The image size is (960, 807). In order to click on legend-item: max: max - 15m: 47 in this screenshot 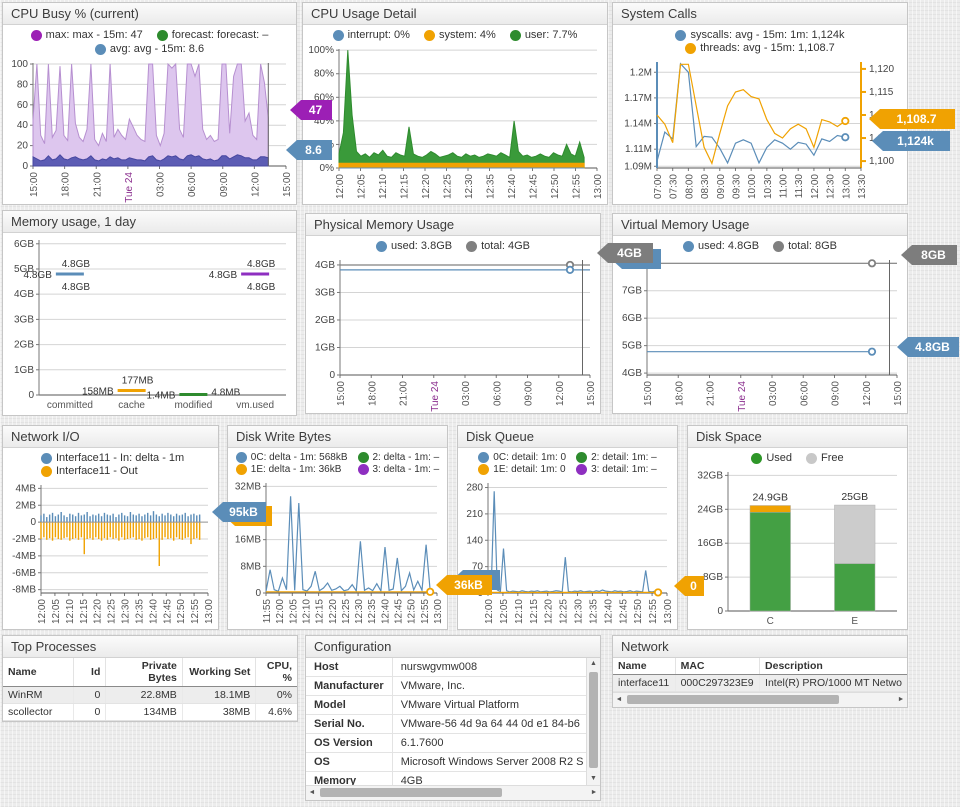, I will do `click(86, 35)`.